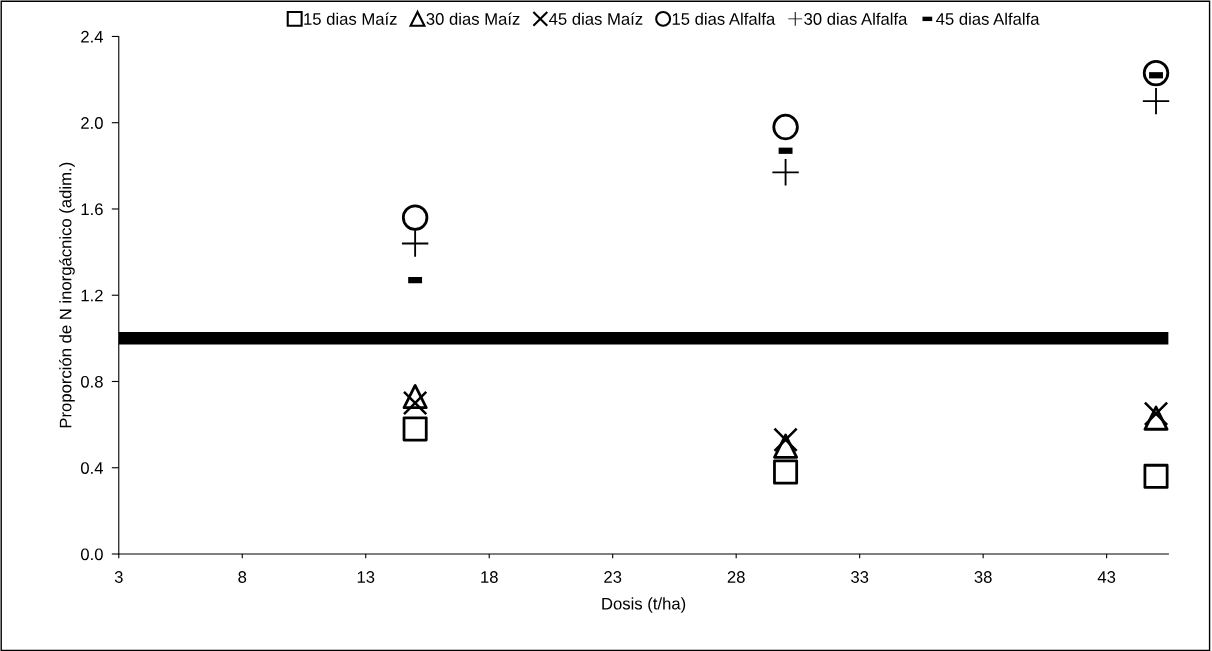 This screenshot has width=1212, height=651. Describe the element at coordinates (860, 577) in the screenshot. I see `x-tick-label: 33` at that location.